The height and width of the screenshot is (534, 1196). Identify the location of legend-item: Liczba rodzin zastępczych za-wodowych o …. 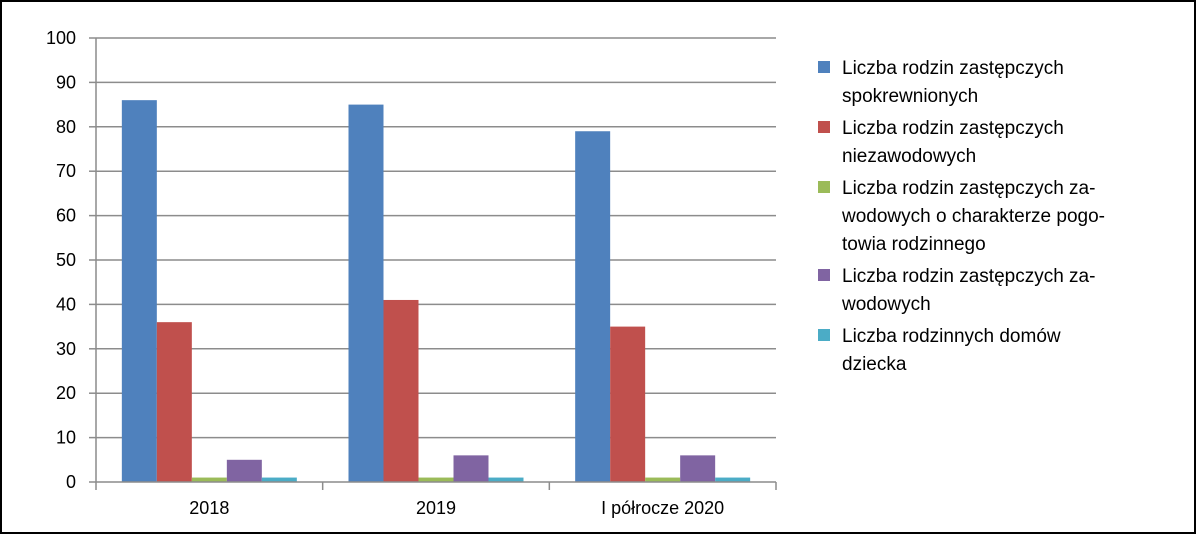
(961, 216).